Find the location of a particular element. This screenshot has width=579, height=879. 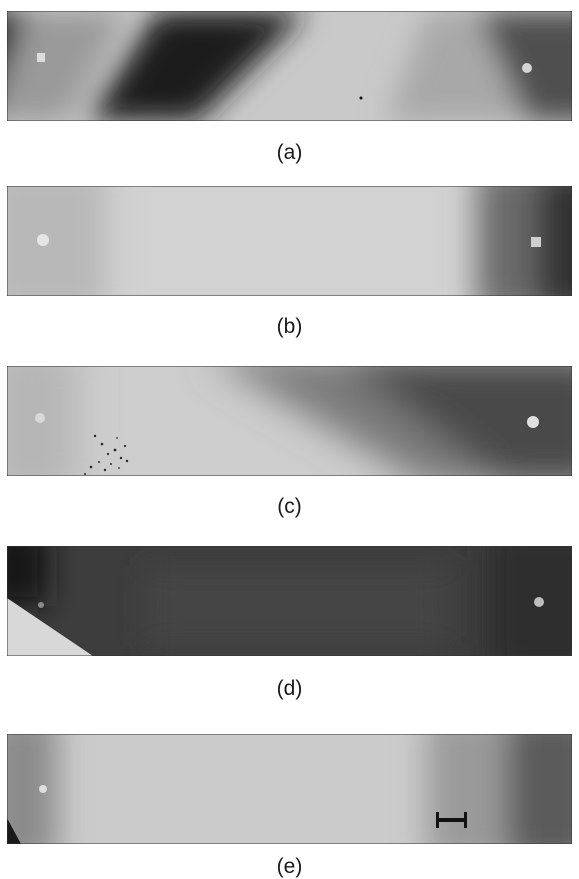

panel-b-image is located at coordinates (289, 241).